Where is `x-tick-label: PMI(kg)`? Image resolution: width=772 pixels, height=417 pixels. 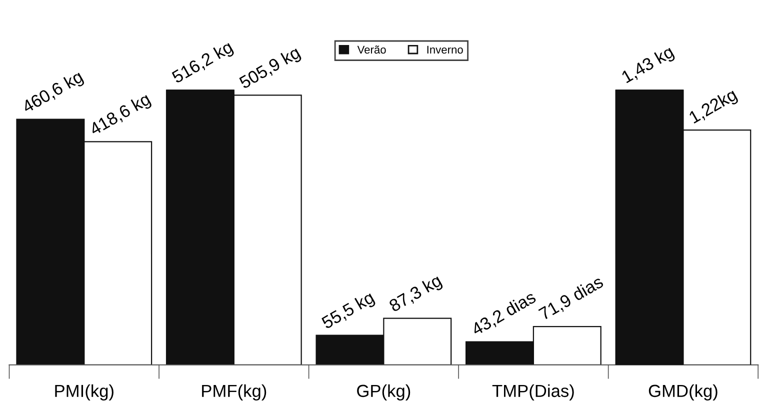
x-tick-label: PMI(kg) is located at coordinates (84, 392).